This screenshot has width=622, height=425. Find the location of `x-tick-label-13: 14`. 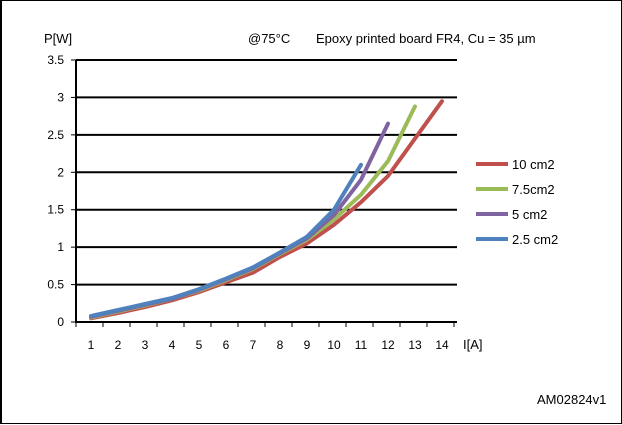

x-tick-label-13: 14 is located at coordinates (442, 345).